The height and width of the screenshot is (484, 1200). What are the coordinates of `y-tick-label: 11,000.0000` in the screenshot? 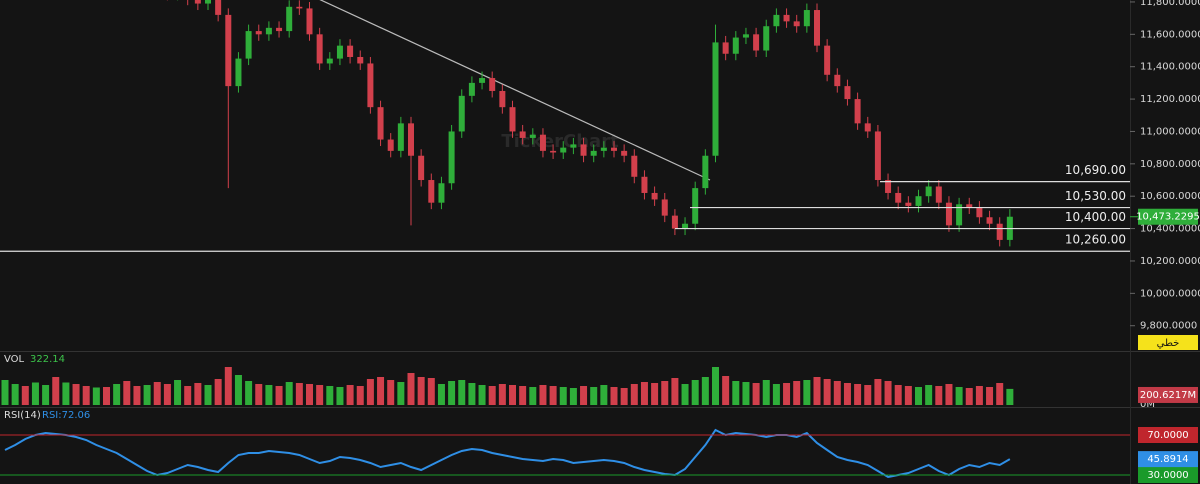 It's located at (1170, 131).